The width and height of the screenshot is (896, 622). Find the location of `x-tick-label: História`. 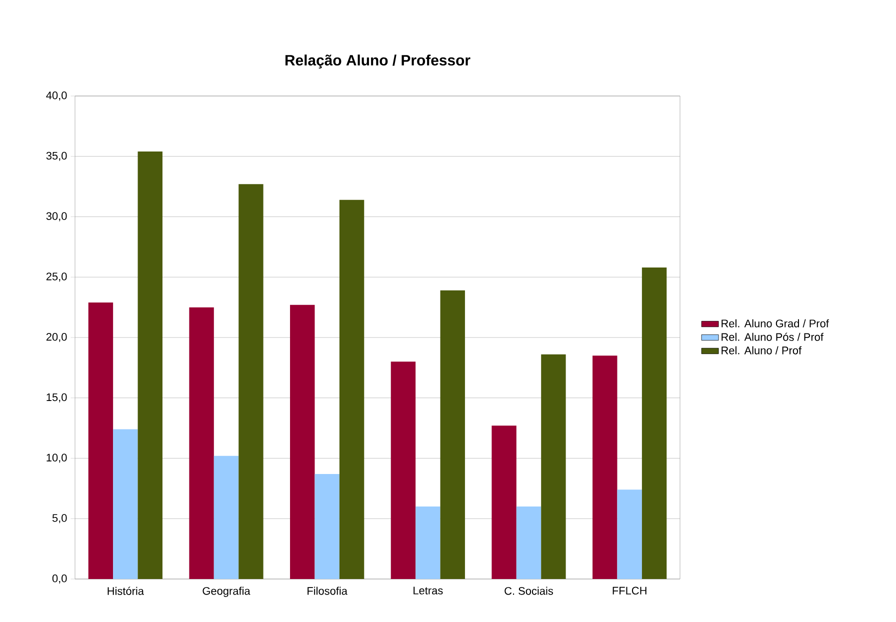

x-tick-label: História is located at coordinates (126, 590).